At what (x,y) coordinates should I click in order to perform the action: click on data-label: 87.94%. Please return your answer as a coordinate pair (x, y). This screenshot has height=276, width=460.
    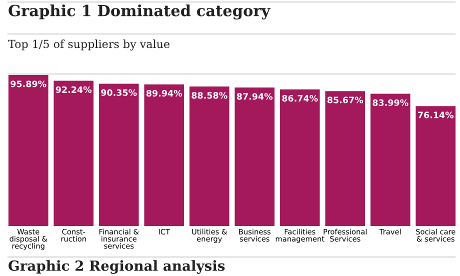
    Looking at the image, I should click on (254, 96).